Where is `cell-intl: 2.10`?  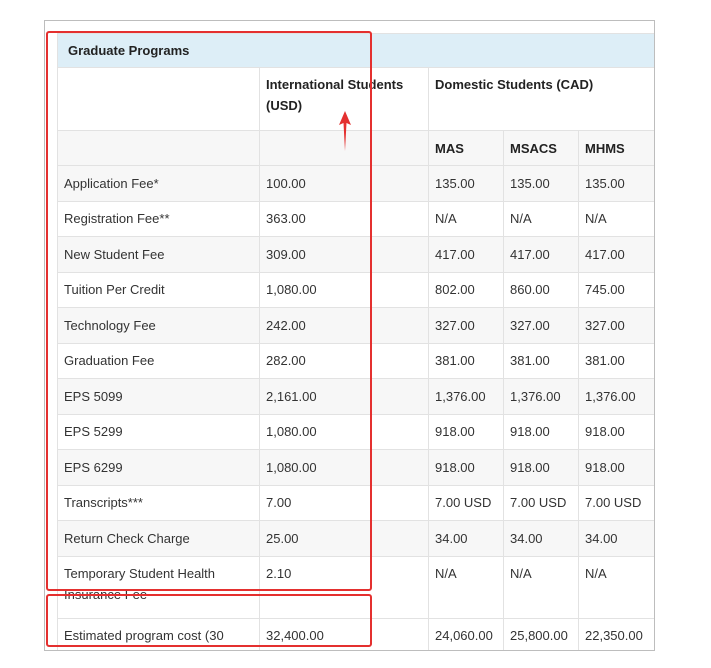 cell-intl: 2.10 is located at coordinates (344, 587).